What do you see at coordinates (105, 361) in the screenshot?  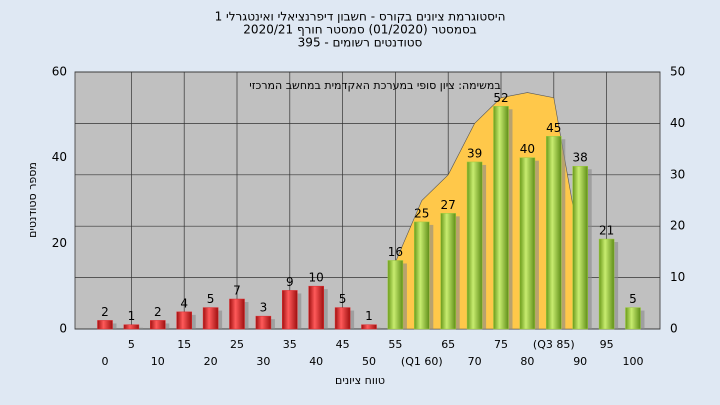 I see `x-tick-label: 0` at bounding box center [105, 361].